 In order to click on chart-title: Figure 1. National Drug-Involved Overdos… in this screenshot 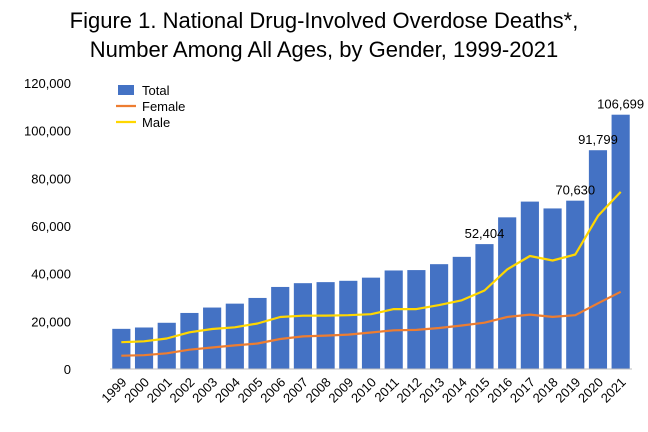, I will do `click(324, 35)`.